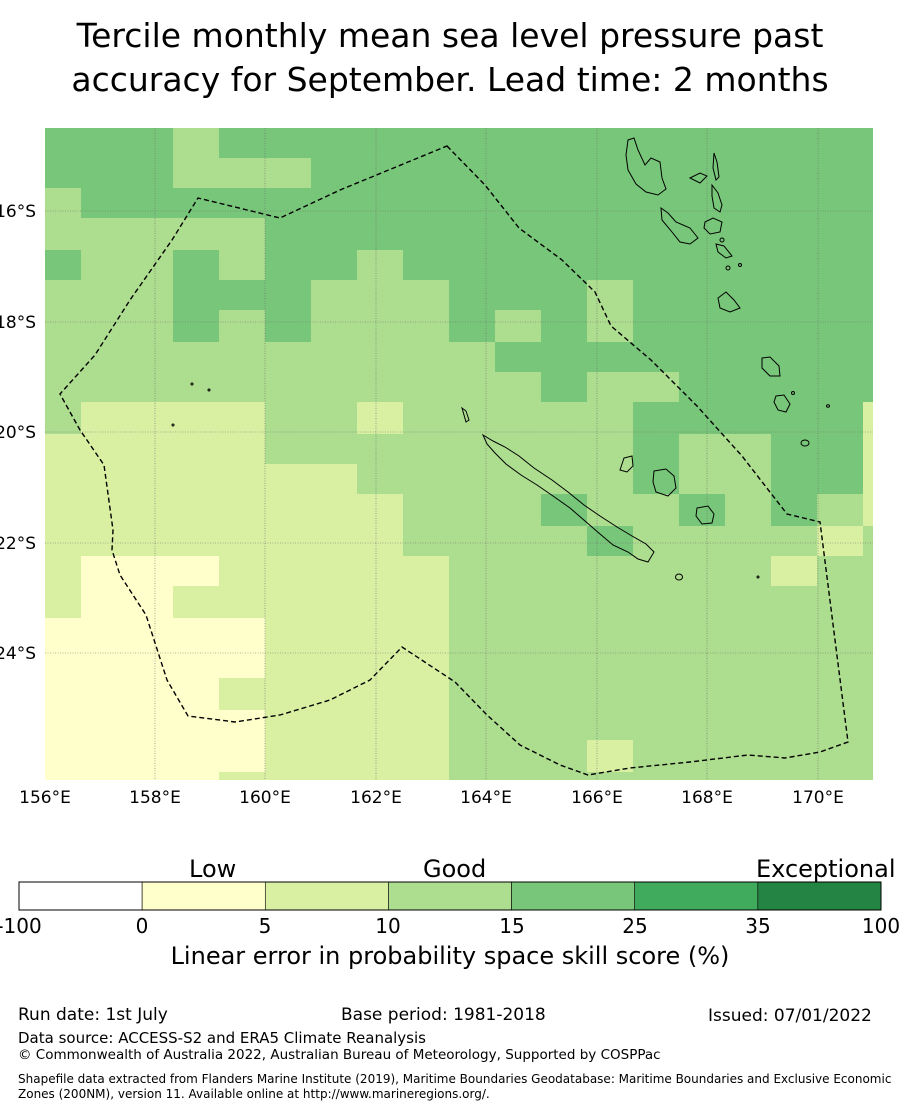 This screenshot has height=1110, width=900. Describe the element at coordinates (597, 798) in the screenshot. I see `lon-label: 166°E` at that location.